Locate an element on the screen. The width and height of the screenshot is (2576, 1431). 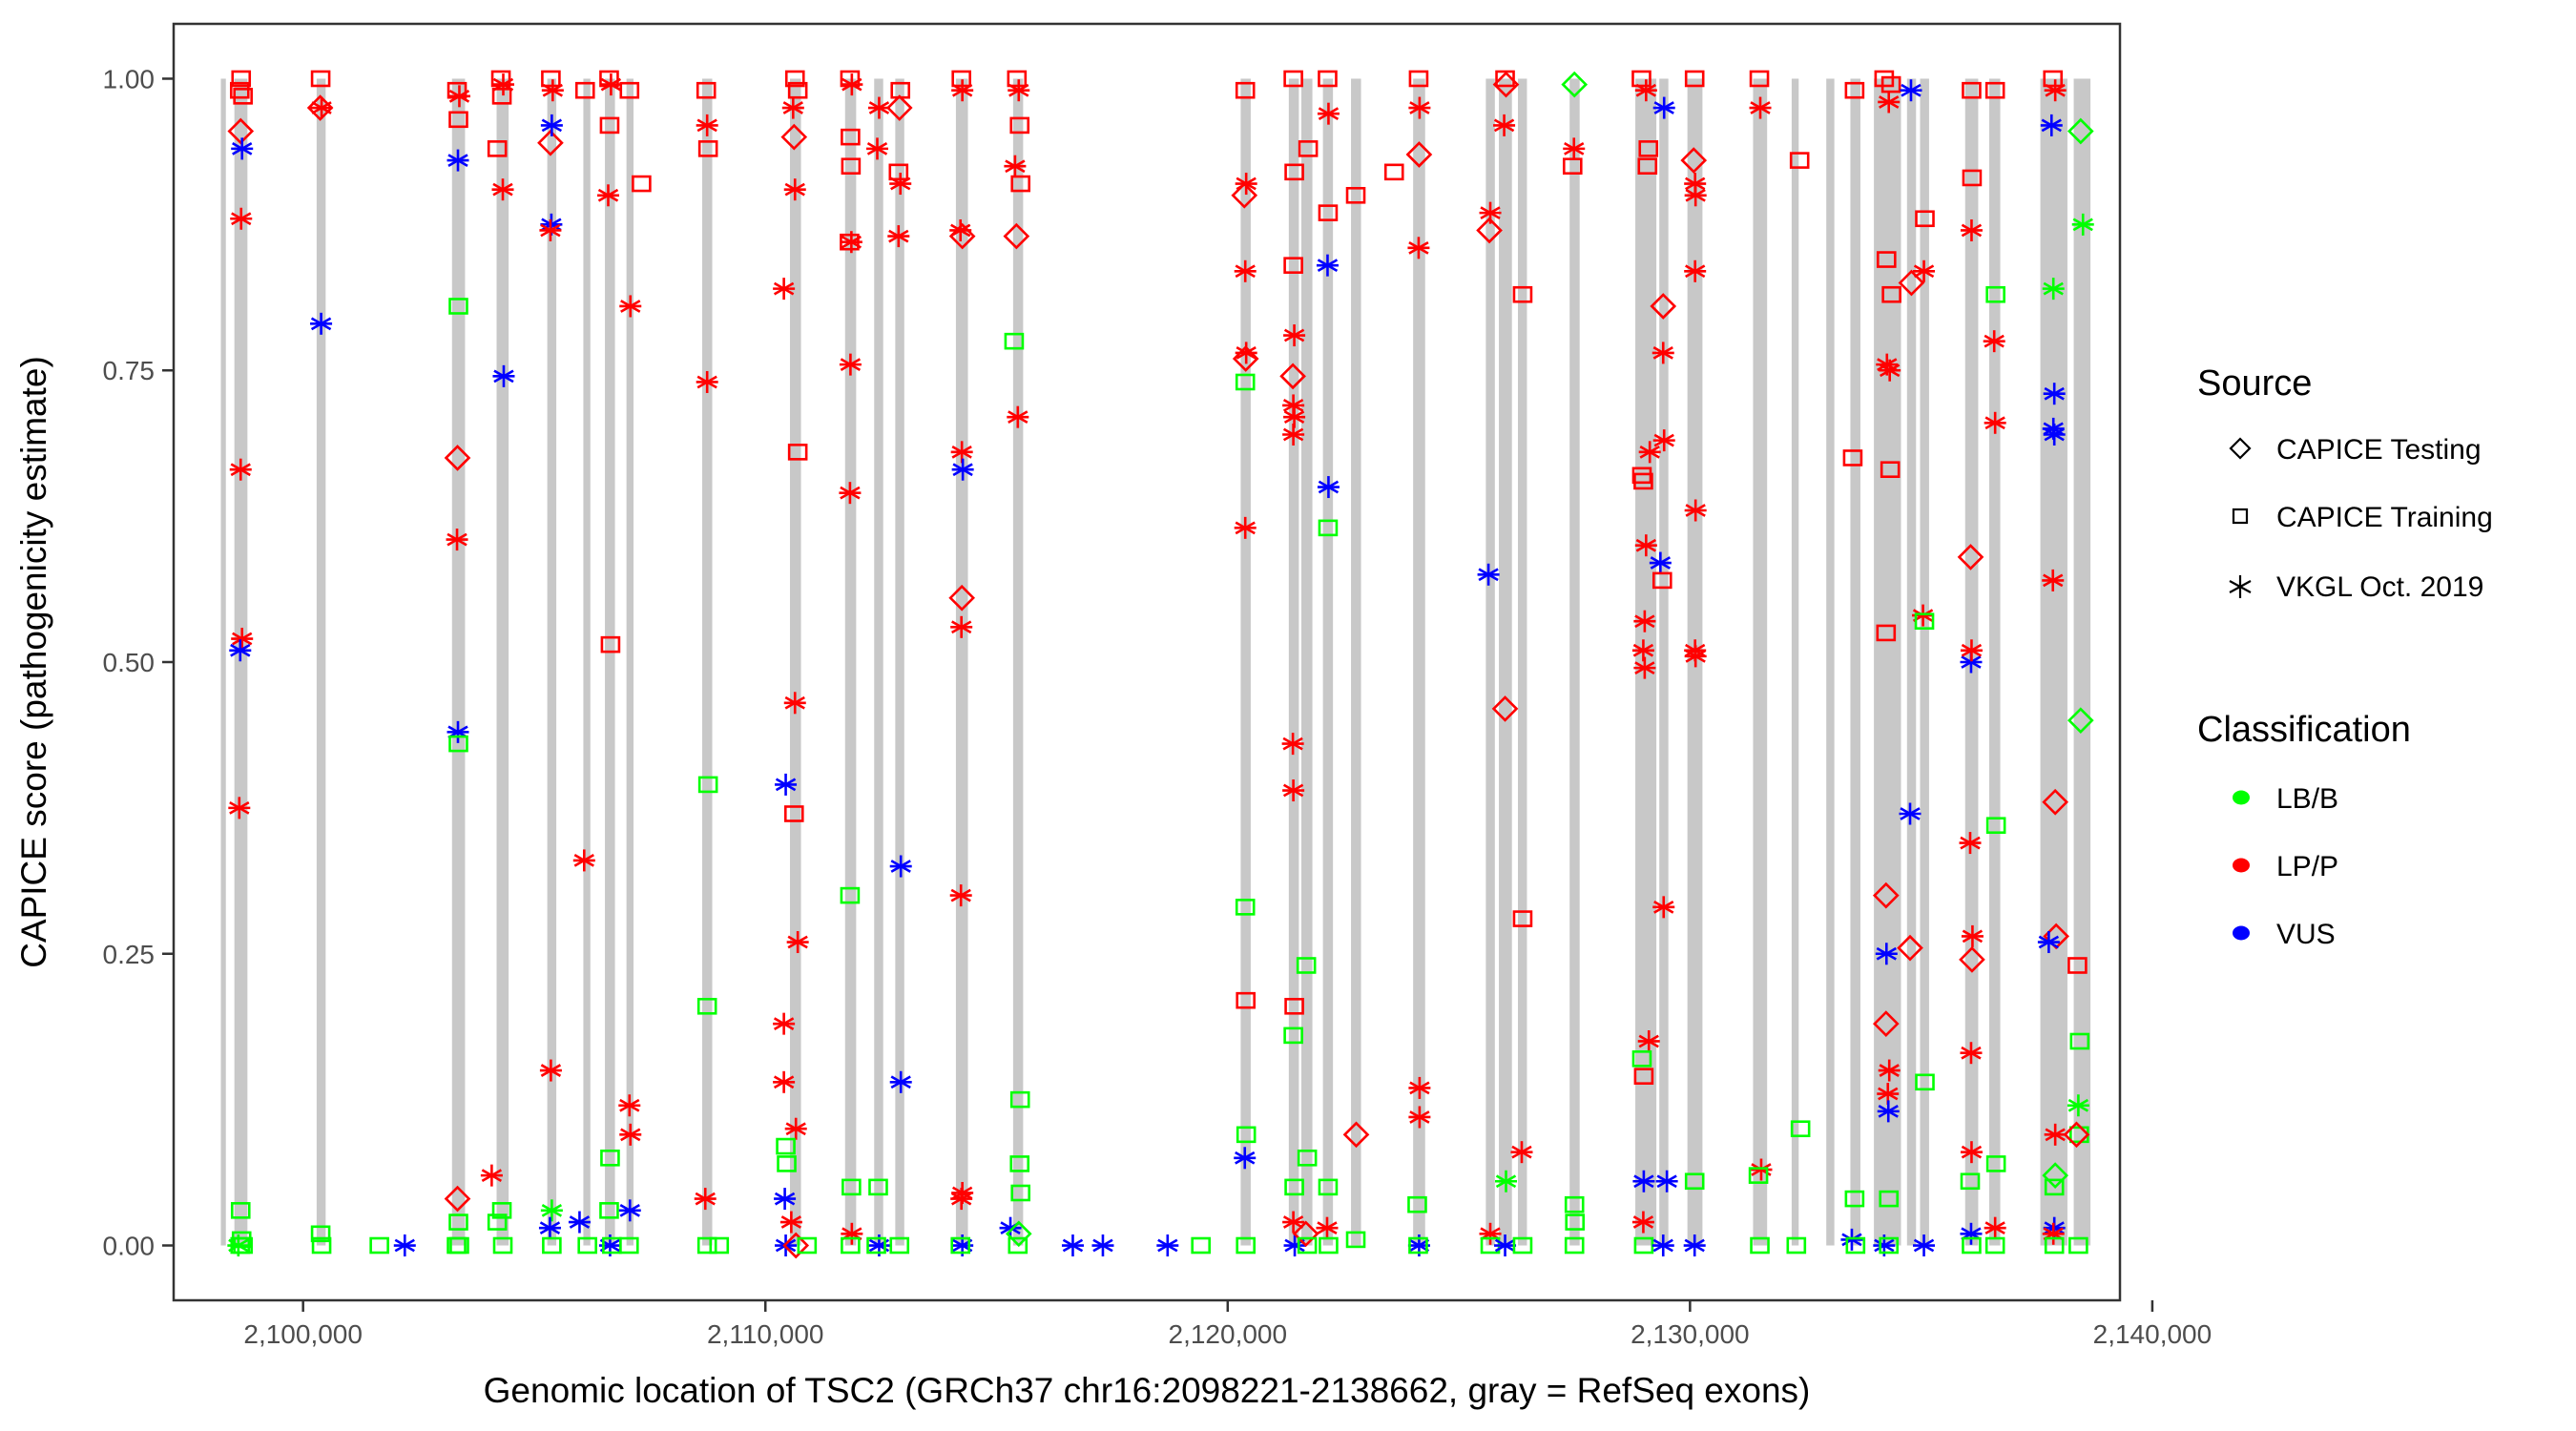
y-axis: 0.00 0.25 0.50 0.75 1.00 is located at coordinates (138, 662).